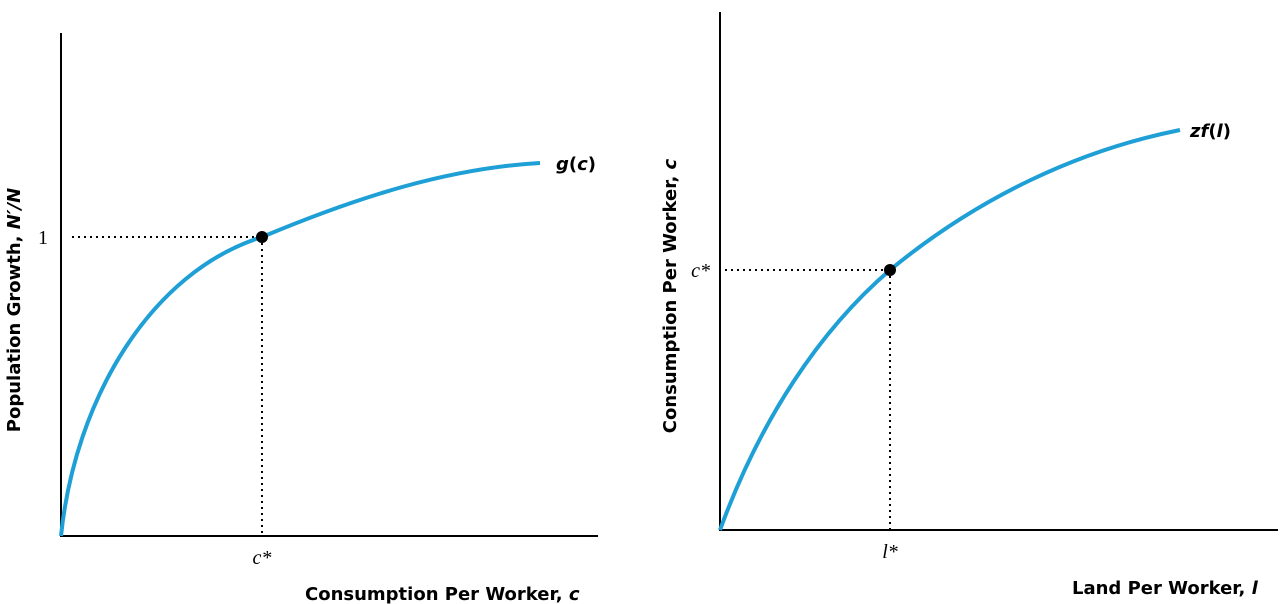 This screenshot has width=1284, height=604. Describe the element at coordinates (442, 594) in the screenshot. I see `x-axis-label: Consumption Per Worker, c` at that location.